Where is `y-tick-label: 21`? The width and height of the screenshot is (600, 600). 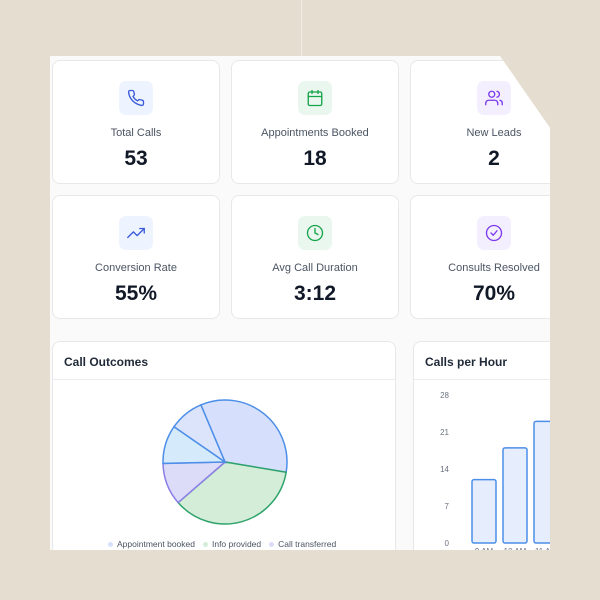 y-tick-label: 21 is located at coordinates (444, 432).